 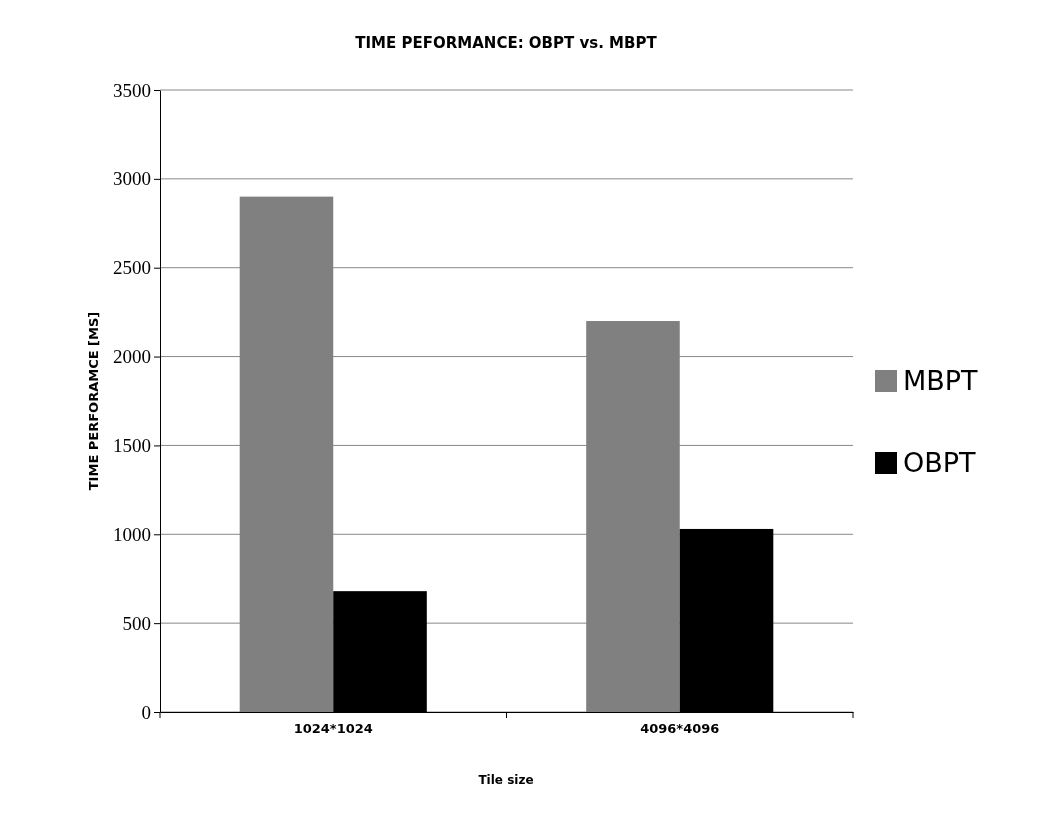 What do you see at coordinates (940, 462) in the screenshot?
I see `legend-label: OBPT` at bounding box center [940, 462].